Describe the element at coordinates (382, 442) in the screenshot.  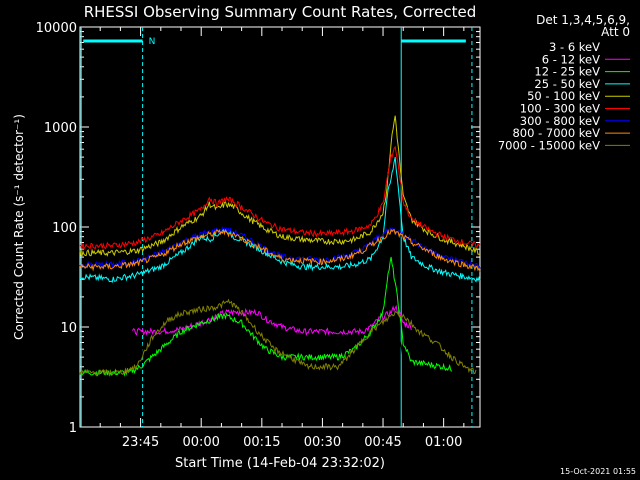
I see `x-tick-label: 00:45` at that location.